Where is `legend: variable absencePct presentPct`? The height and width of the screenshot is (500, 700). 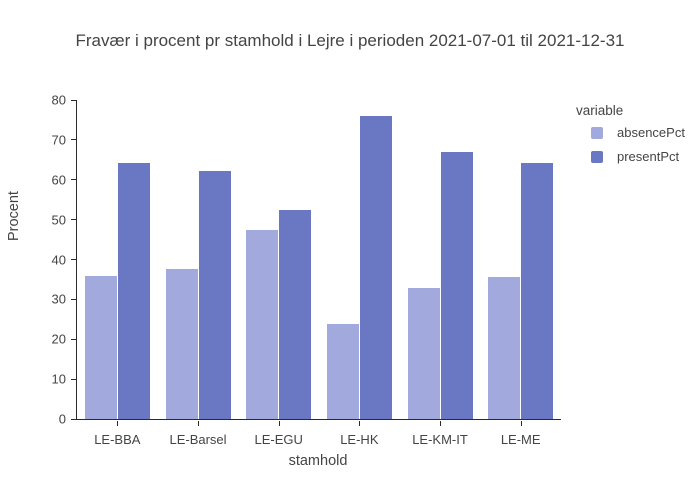 legend: variable absencePct presentPct is located at coordinates (630, 138).